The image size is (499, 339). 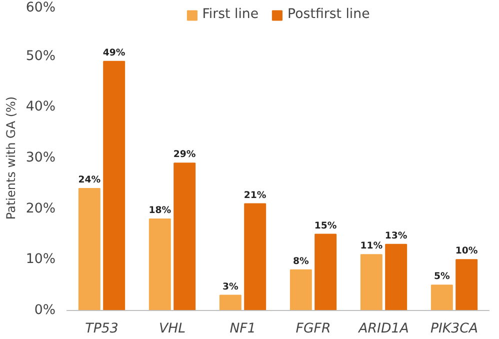 What do you see at coordinates (41, 56) in the screenshot?
I see `y-tick-label: 50%` at bounding box center [41, 56].